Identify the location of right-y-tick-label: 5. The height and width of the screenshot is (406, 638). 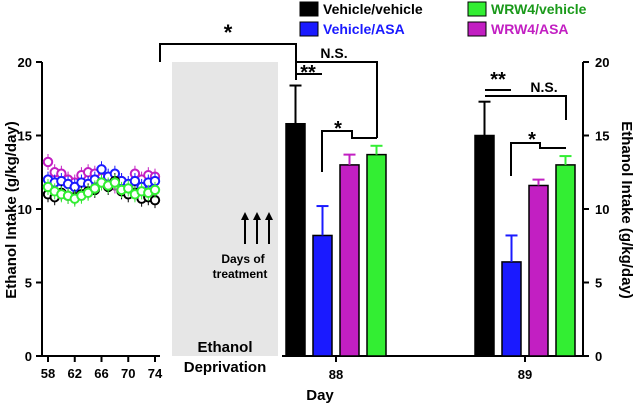
(598, 283).